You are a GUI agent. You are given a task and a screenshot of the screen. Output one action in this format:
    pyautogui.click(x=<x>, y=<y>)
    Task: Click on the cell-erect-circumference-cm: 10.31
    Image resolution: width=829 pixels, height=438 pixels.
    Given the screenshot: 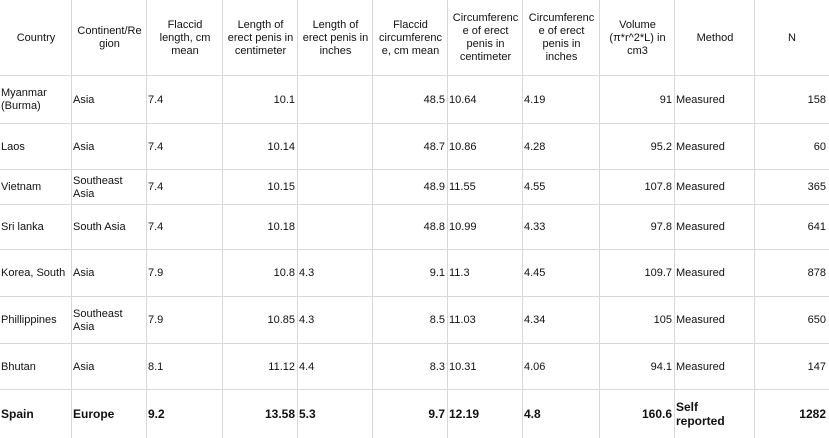 What is the action you would take?
    pyautogui.click(x=463, y=367)
    